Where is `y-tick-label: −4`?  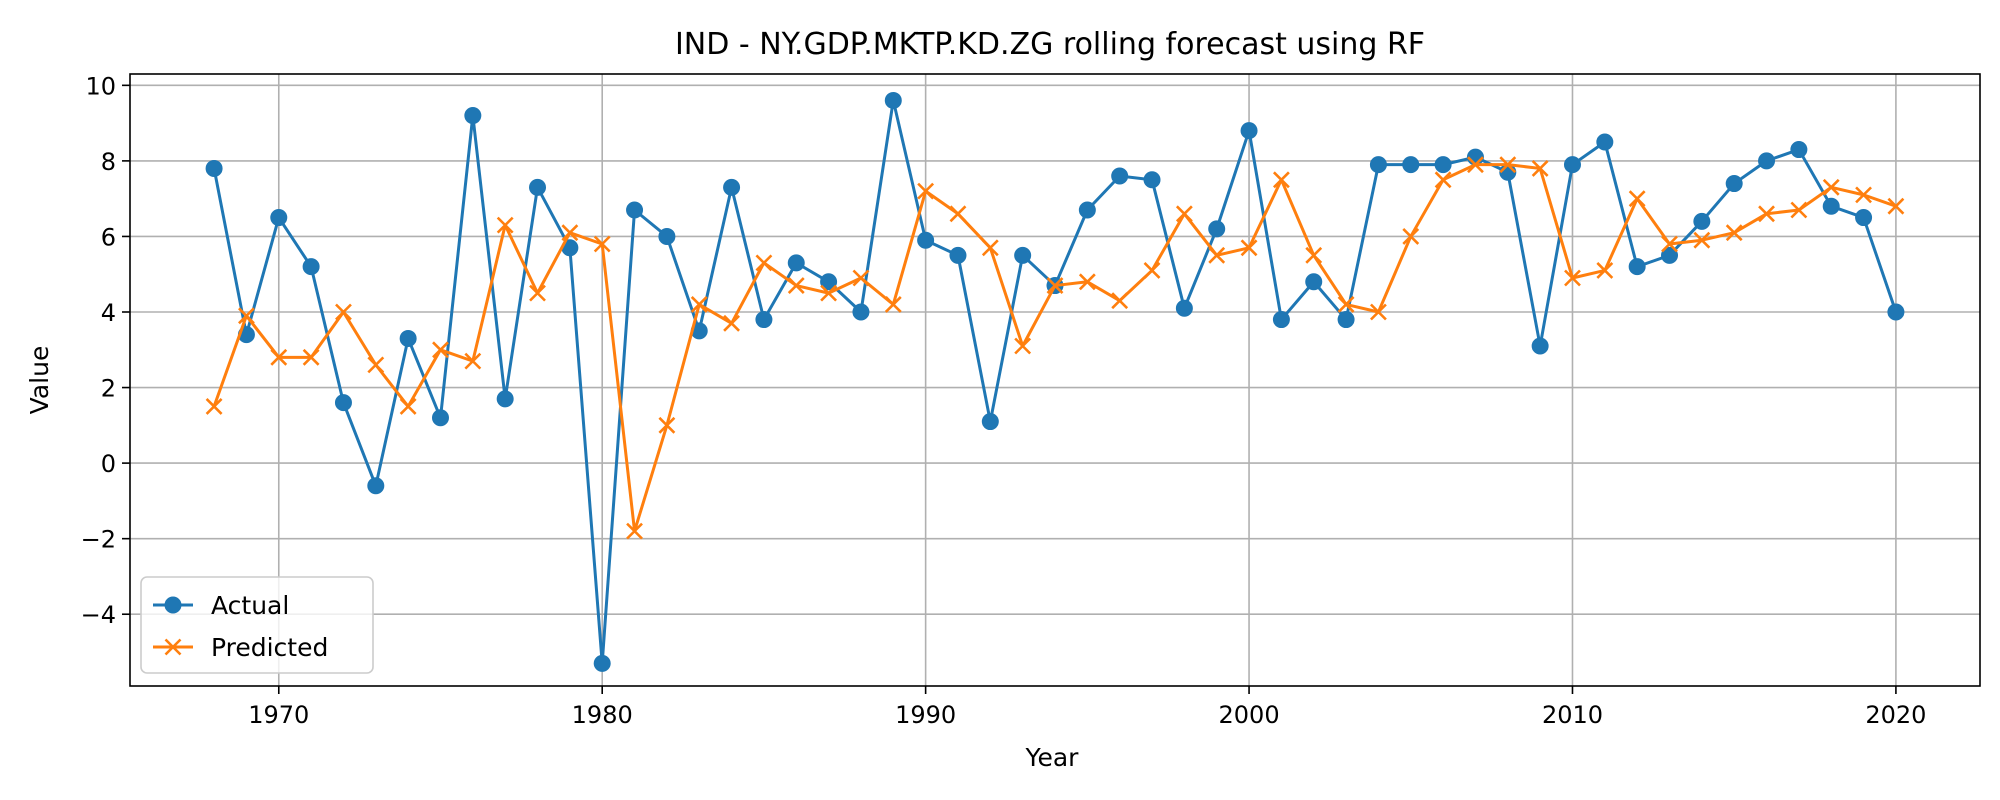
y-tick-label: −4 is located at coordinates (98, 615).